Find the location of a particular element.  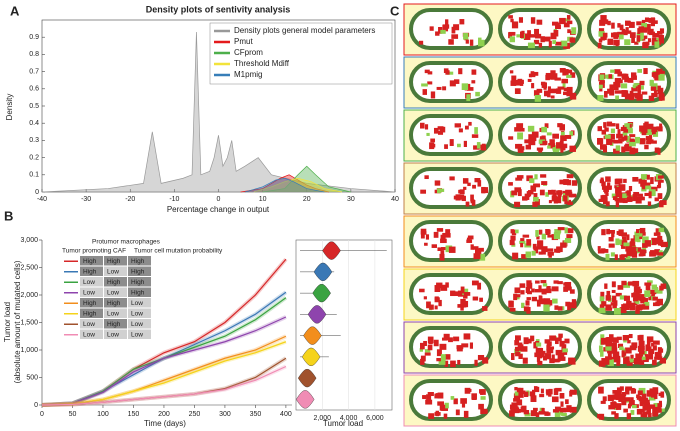

vessel is located at coordinates (451, 241).